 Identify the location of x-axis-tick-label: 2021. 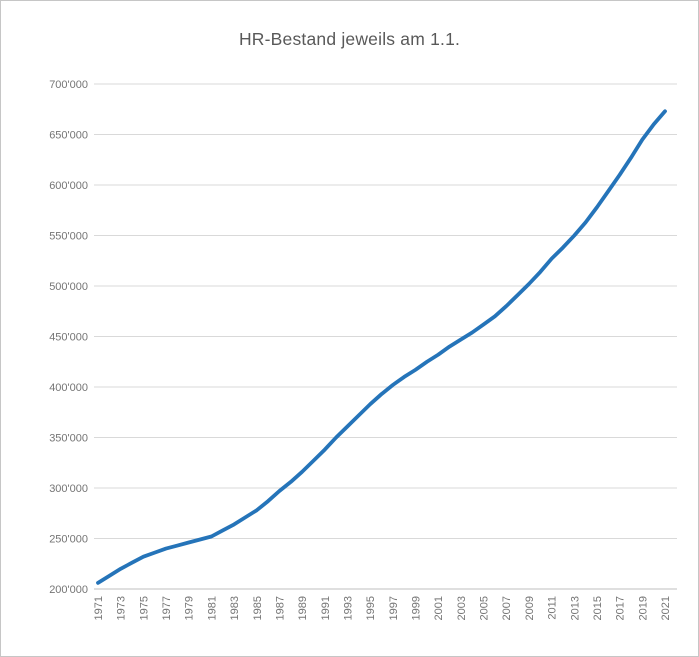
(666, 608).